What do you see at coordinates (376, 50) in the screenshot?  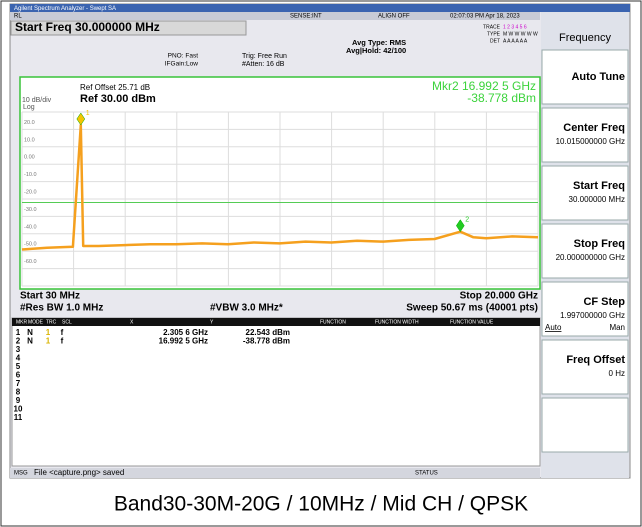 I see `avg-hold: Avg|Hold: 42/100` at bounding box center [376, 50].